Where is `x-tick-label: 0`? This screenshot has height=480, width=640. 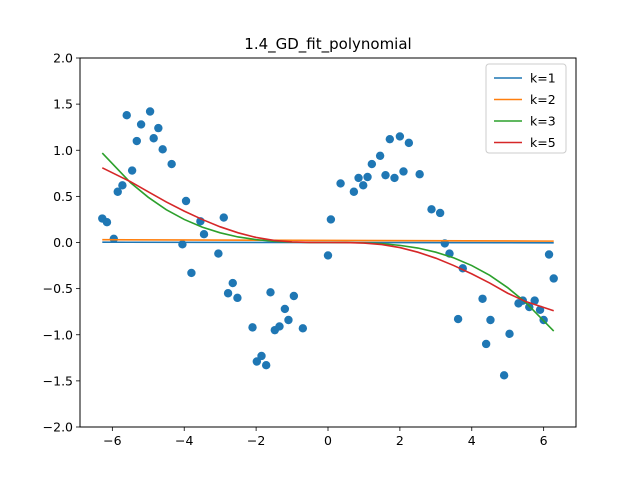
x-tick-label: 0 is located at coordinates (328, 440).